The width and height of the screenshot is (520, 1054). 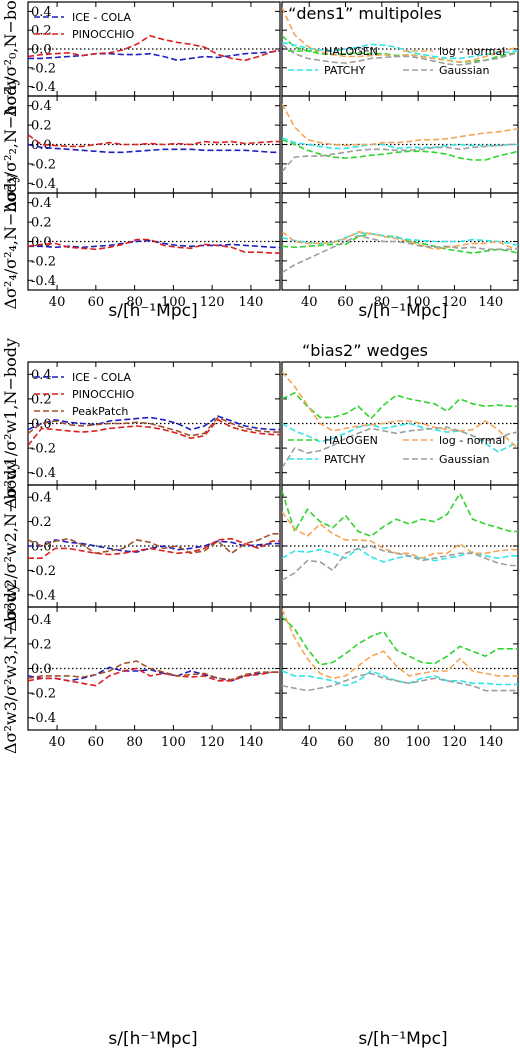 I want to click on panel-left: -0.4 -0.2 0.0 0.2 0.4, so click(x=154, y=144).